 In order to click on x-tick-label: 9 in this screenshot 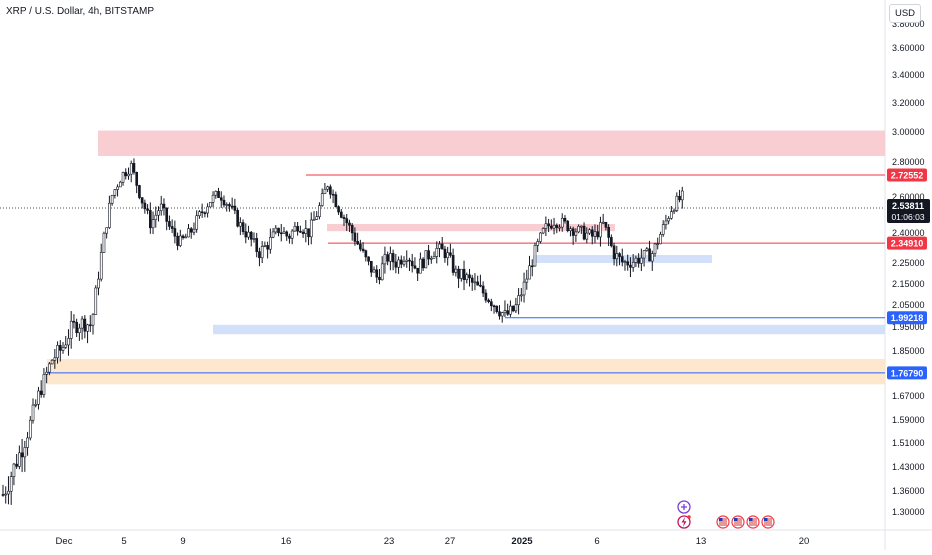, I will do `click(182, 541)`.